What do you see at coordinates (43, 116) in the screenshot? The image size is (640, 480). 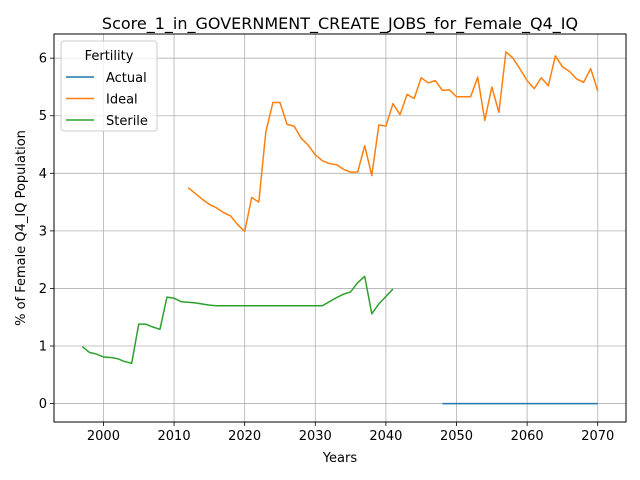 I see `y-tick-label: 5` at bounding box center [43, 116].